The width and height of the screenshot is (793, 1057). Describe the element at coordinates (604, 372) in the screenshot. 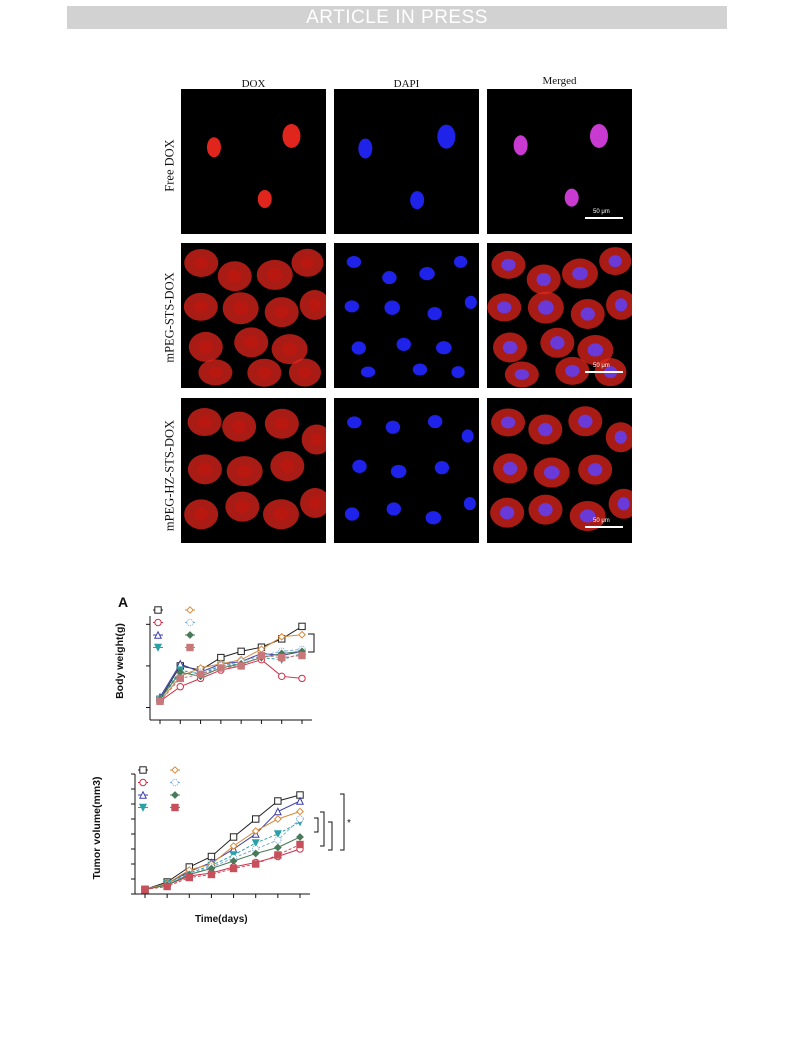

I see `scale-bar` at that location.